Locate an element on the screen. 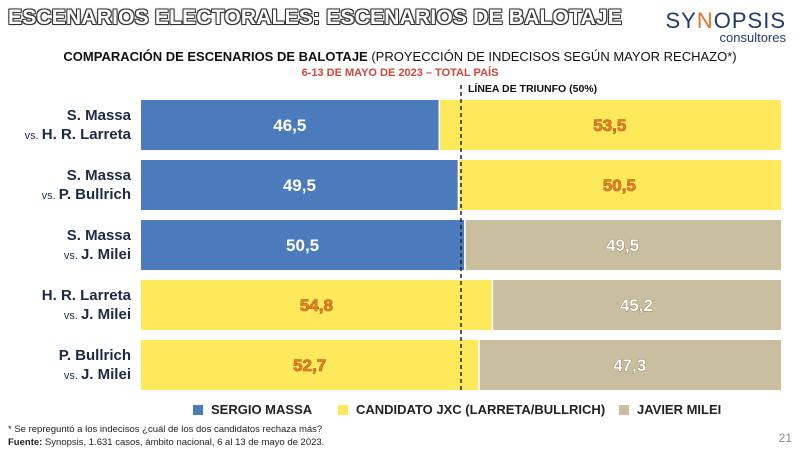 This screenshot has height=449, width=800. category-label: P. Bullrich is located at coordinates (95, 355).